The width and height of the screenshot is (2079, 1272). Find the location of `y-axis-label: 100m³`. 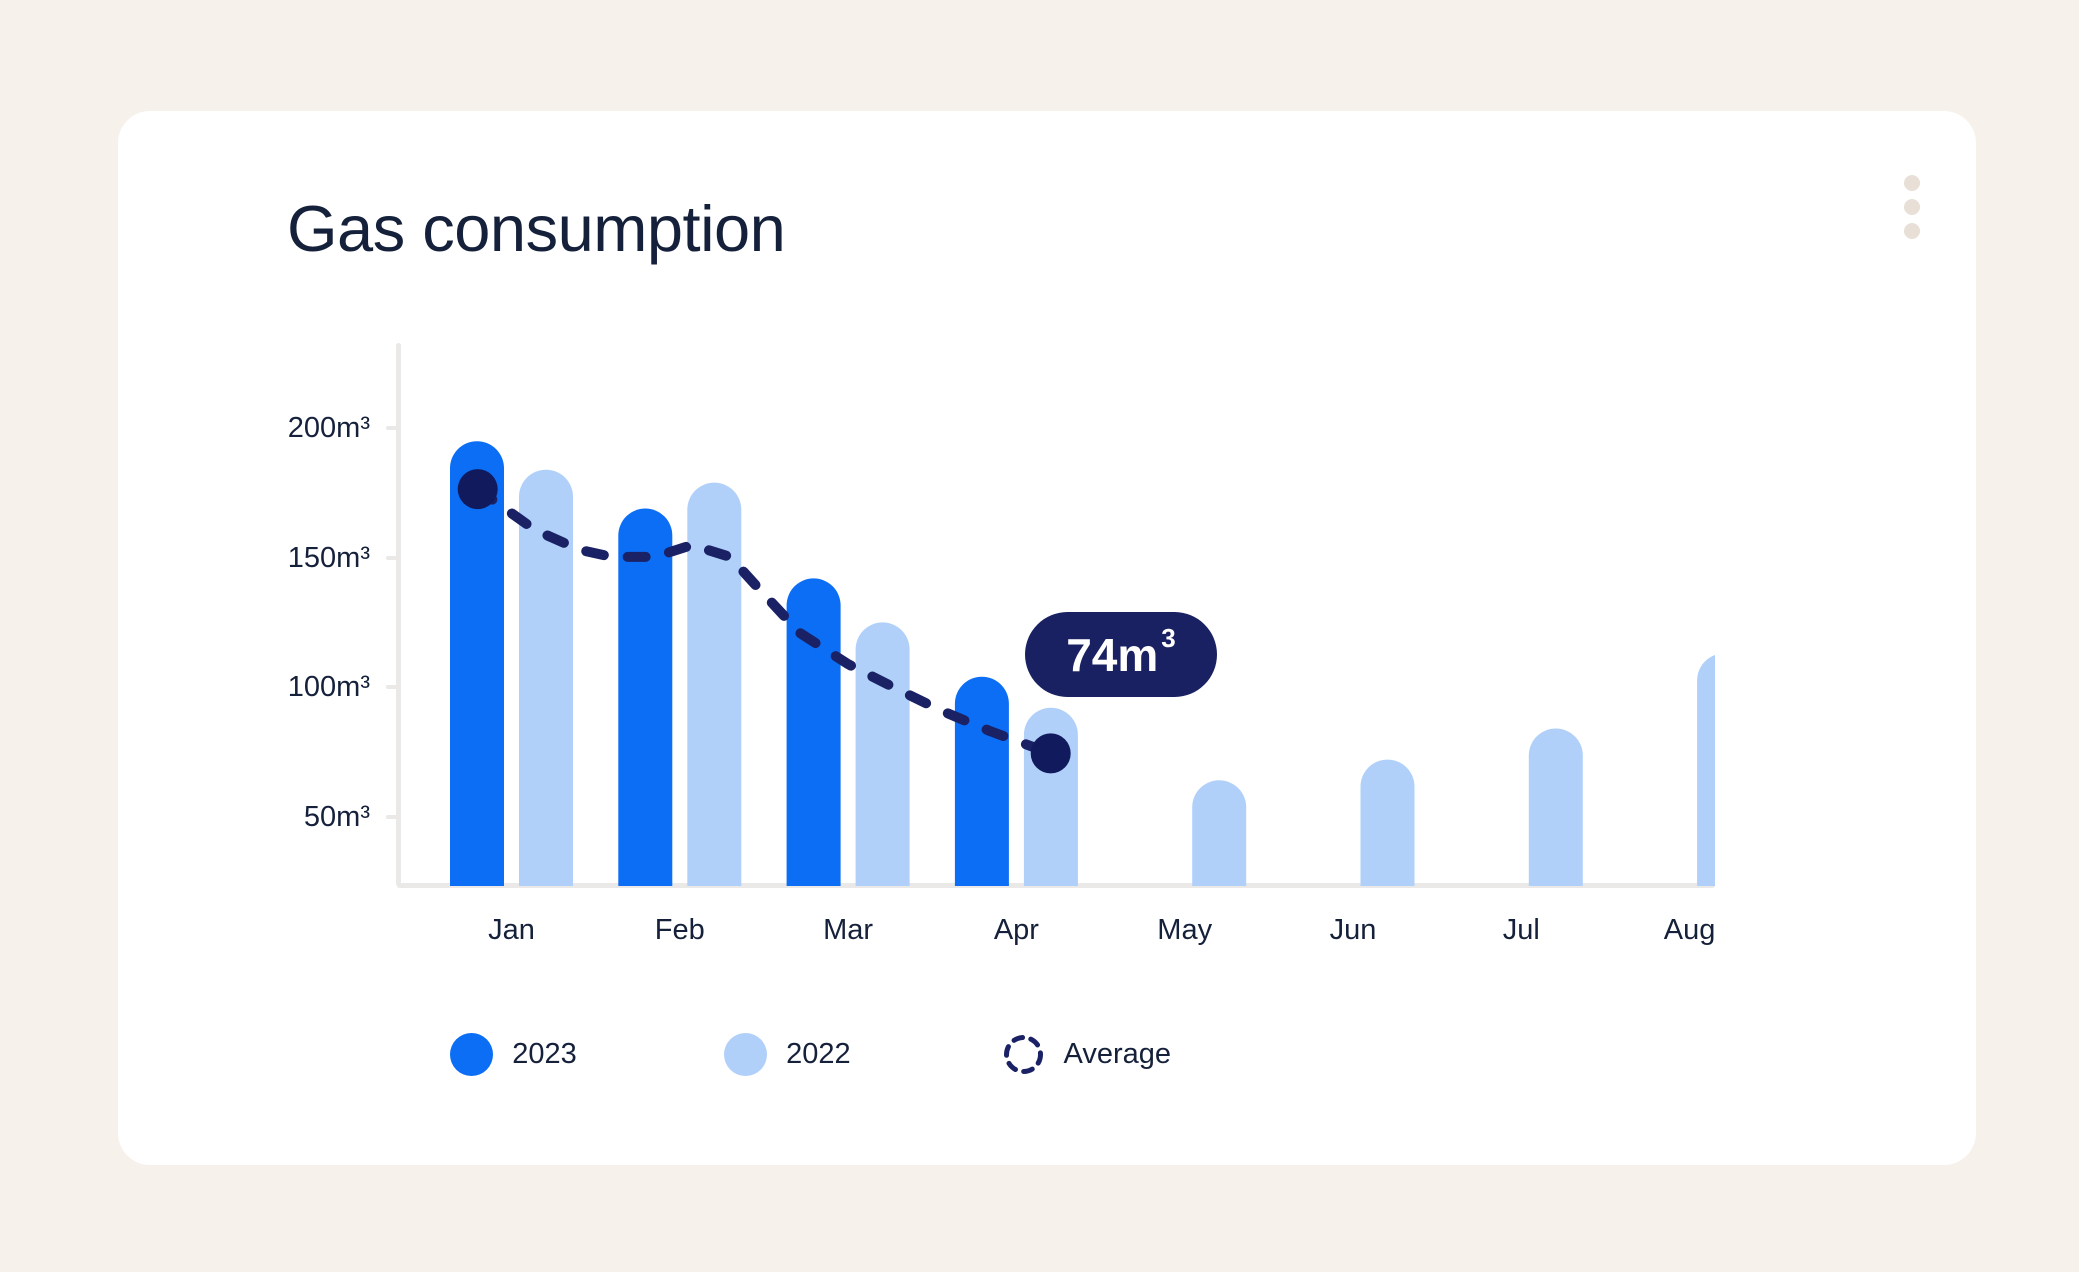

y-axis-label: 100m³ is located at coordinates (328, 687).